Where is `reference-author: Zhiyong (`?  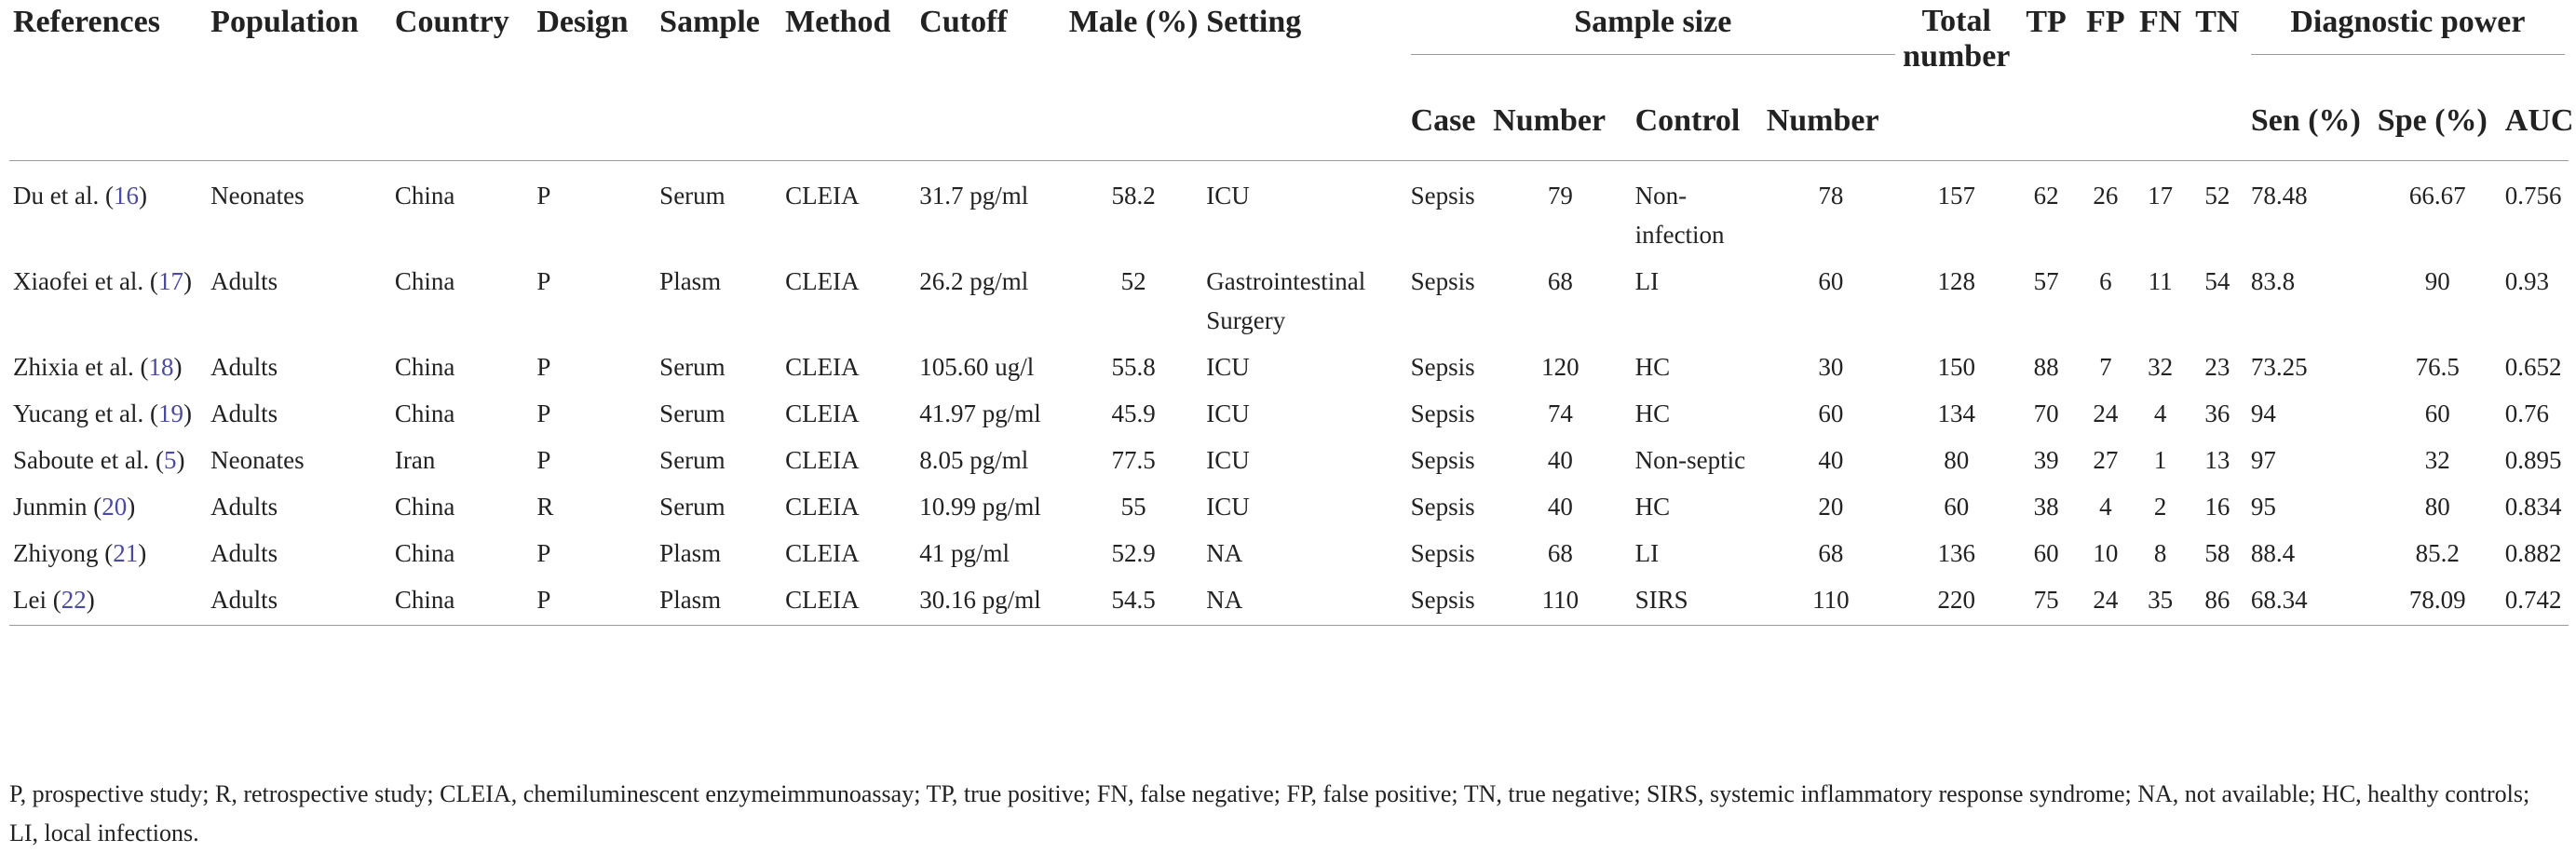 reference-author: Zhiyong ( is located at coordinates (63, 553).